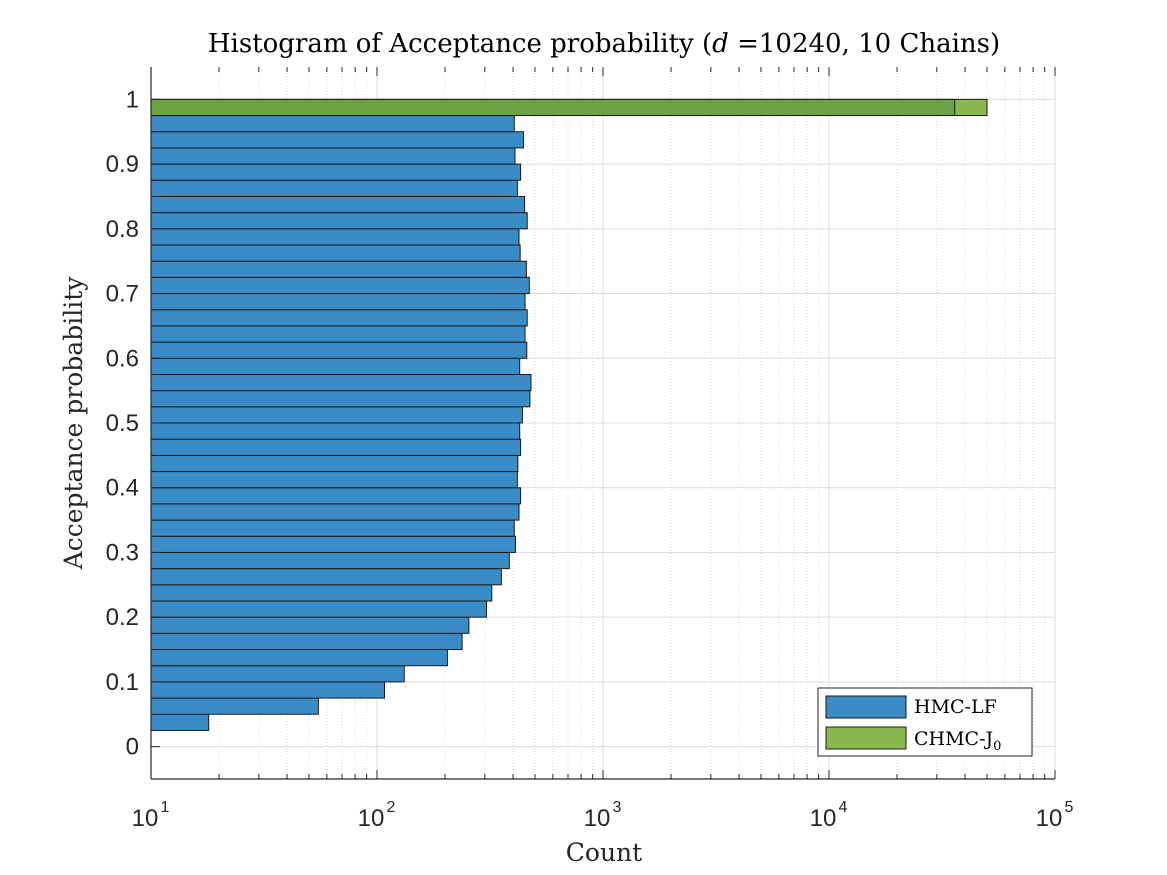 The height and width of the screenshot is (875, 1167). I want to click on y-tick-label: 1, so click(132, 99).